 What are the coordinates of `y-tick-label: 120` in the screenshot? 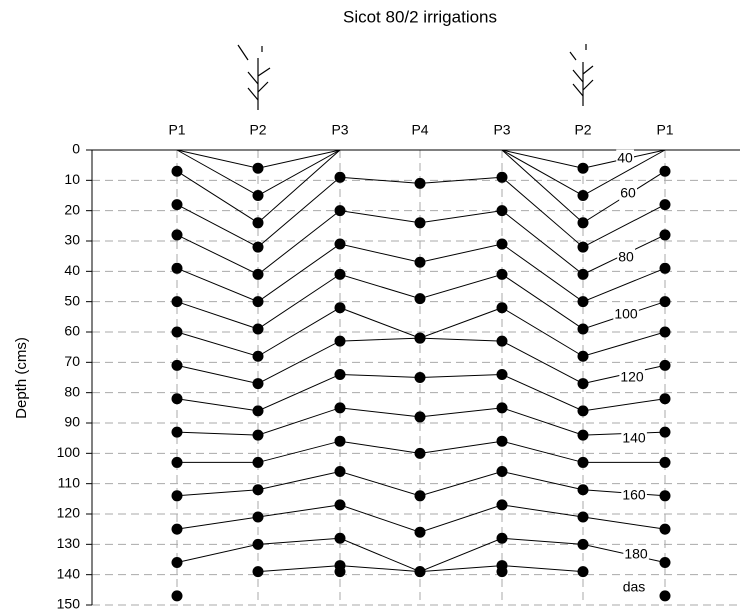 It's located at (69, 513).